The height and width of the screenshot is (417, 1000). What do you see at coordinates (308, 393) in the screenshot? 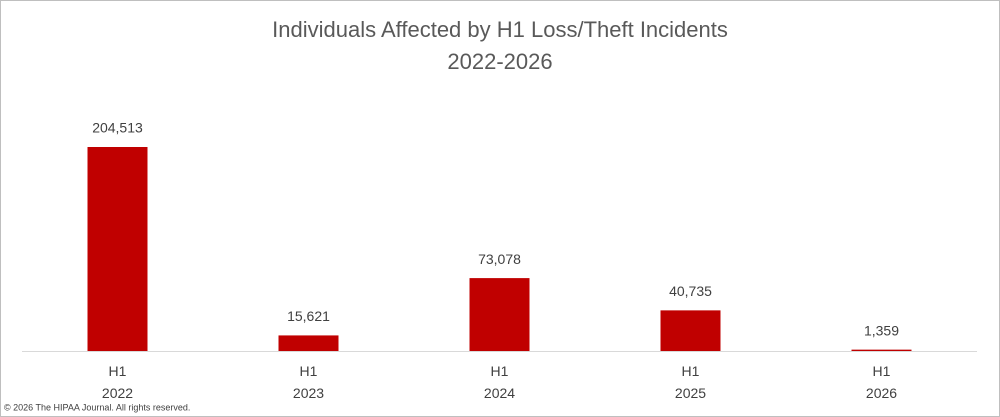
I see `x-tick-line: 2023` at bounding box center [308, 393].